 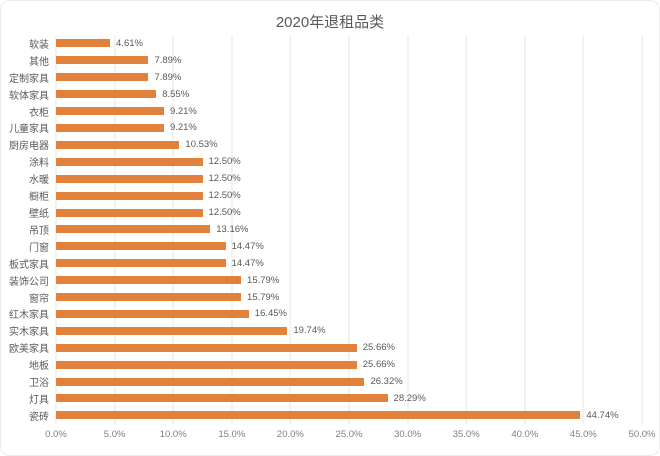 I want to click on category-label: 卫浴, so click(x=39, y=384).